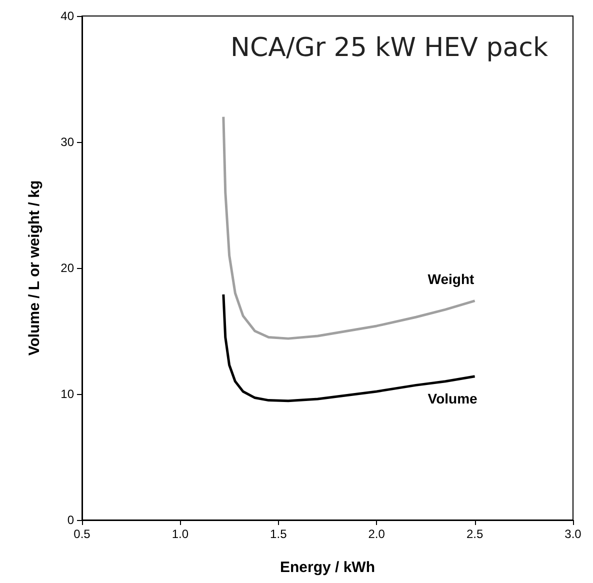 The height and width of the screenshot is (583, 593). I want to click on series-label: Volume, so click(453, 398).